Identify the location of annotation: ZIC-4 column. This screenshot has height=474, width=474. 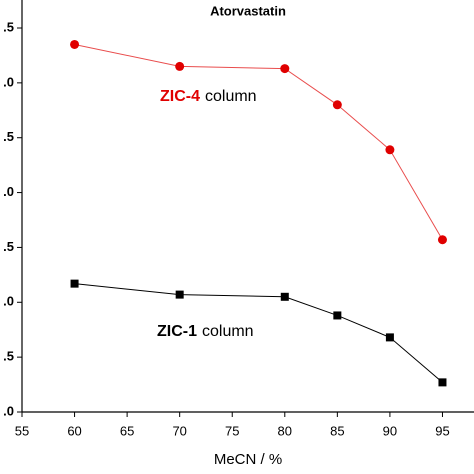
(208, 96).